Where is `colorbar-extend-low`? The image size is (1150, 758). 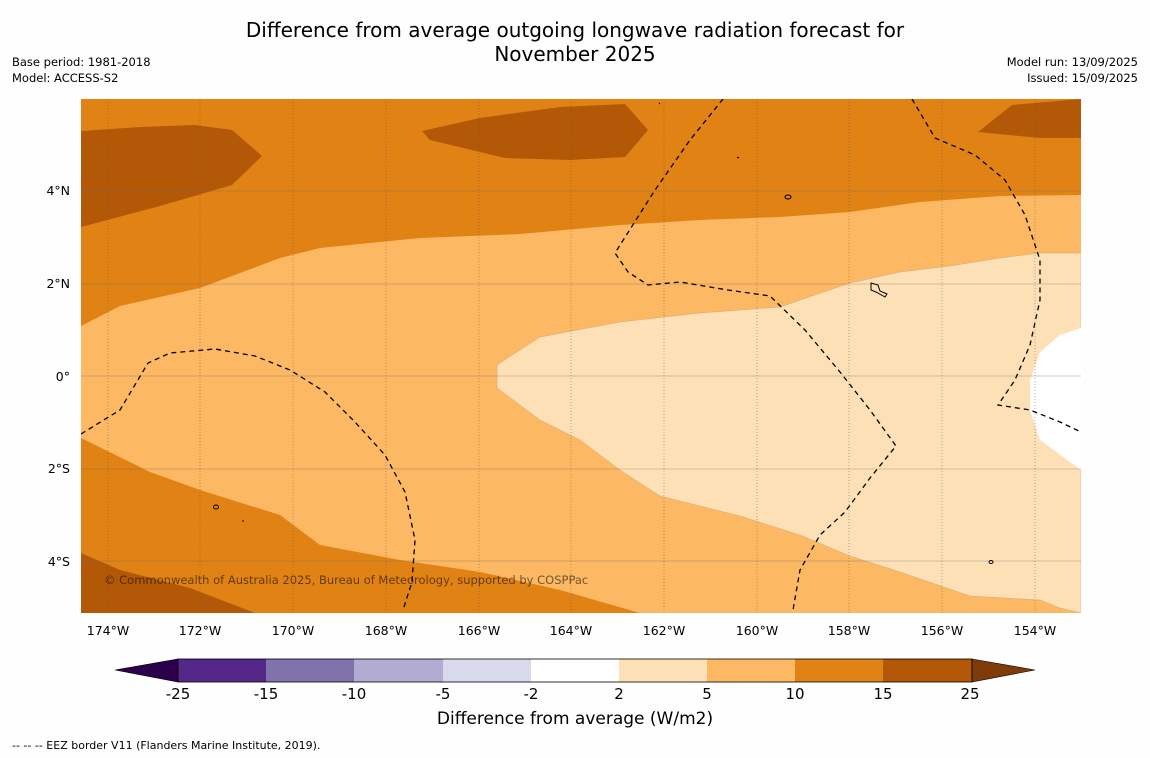 colorbar-extend-low is located at coordinates (146, 670).